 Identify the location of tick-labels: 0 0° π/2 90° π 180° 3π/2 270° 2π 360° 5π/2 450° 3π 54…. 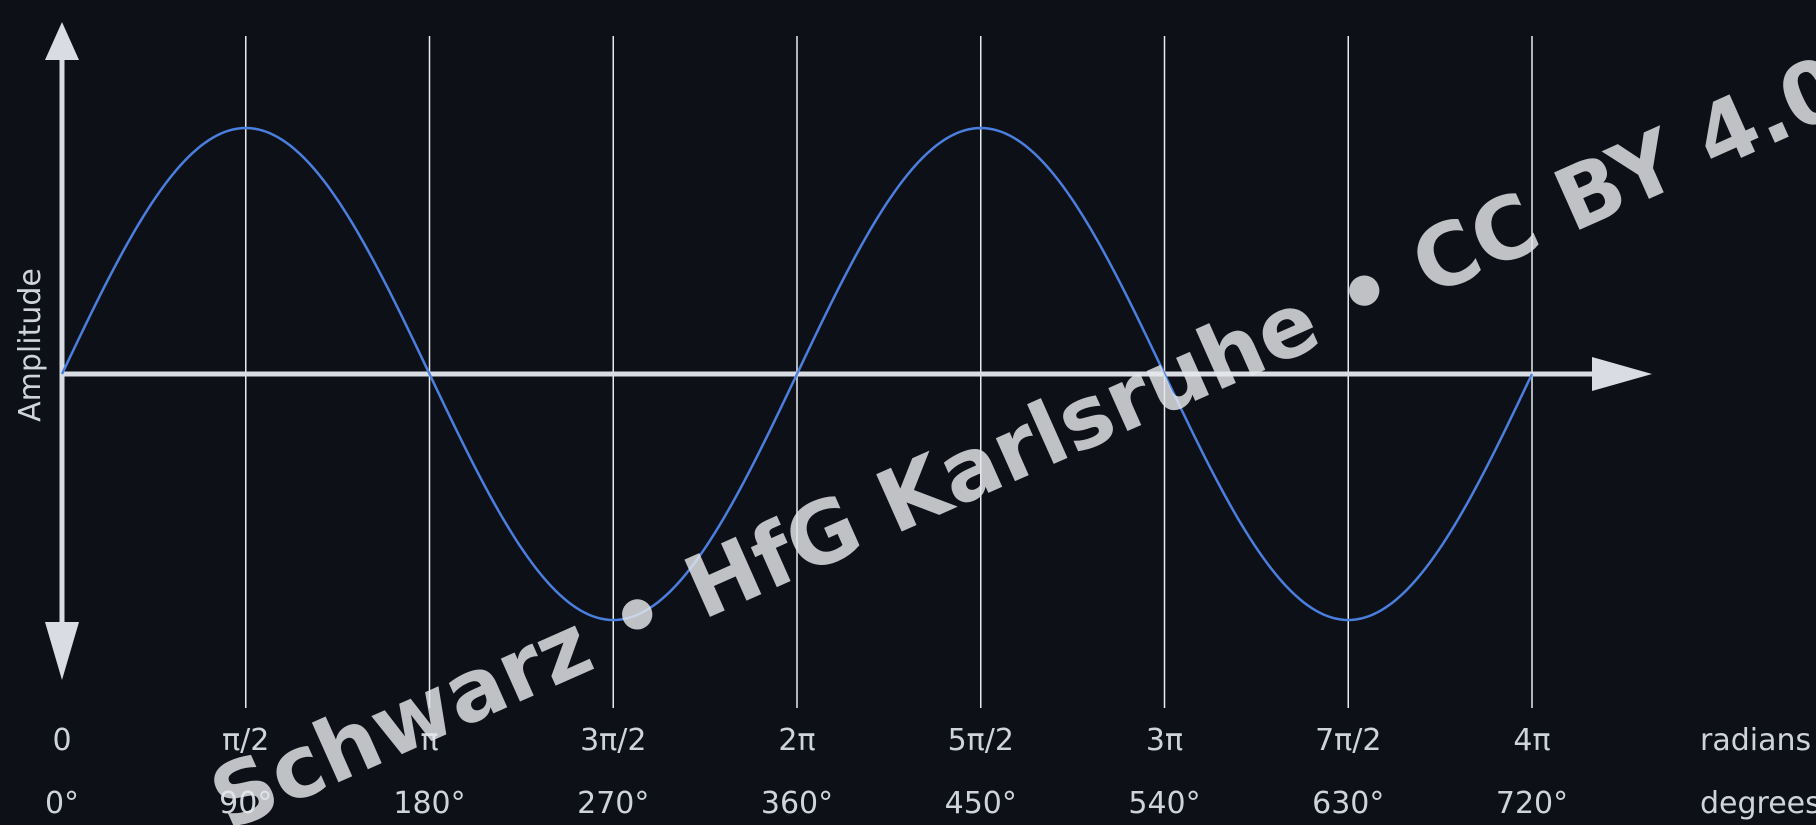
(806, 772).